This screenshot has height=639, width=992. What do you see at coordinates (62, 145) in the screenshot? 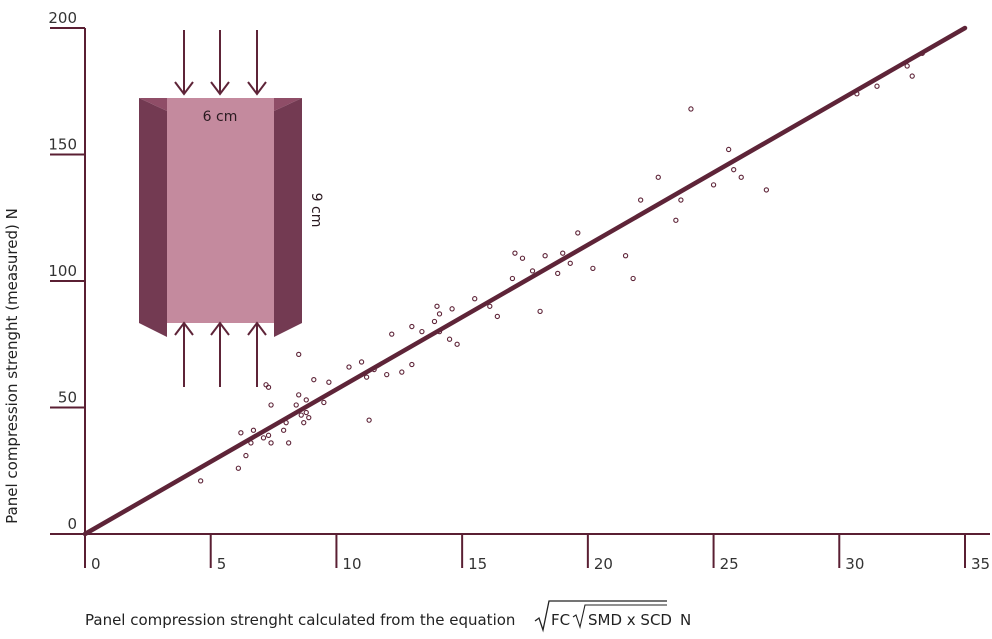
I see `y-tick-label: 150` at bounding box center [62, 145].